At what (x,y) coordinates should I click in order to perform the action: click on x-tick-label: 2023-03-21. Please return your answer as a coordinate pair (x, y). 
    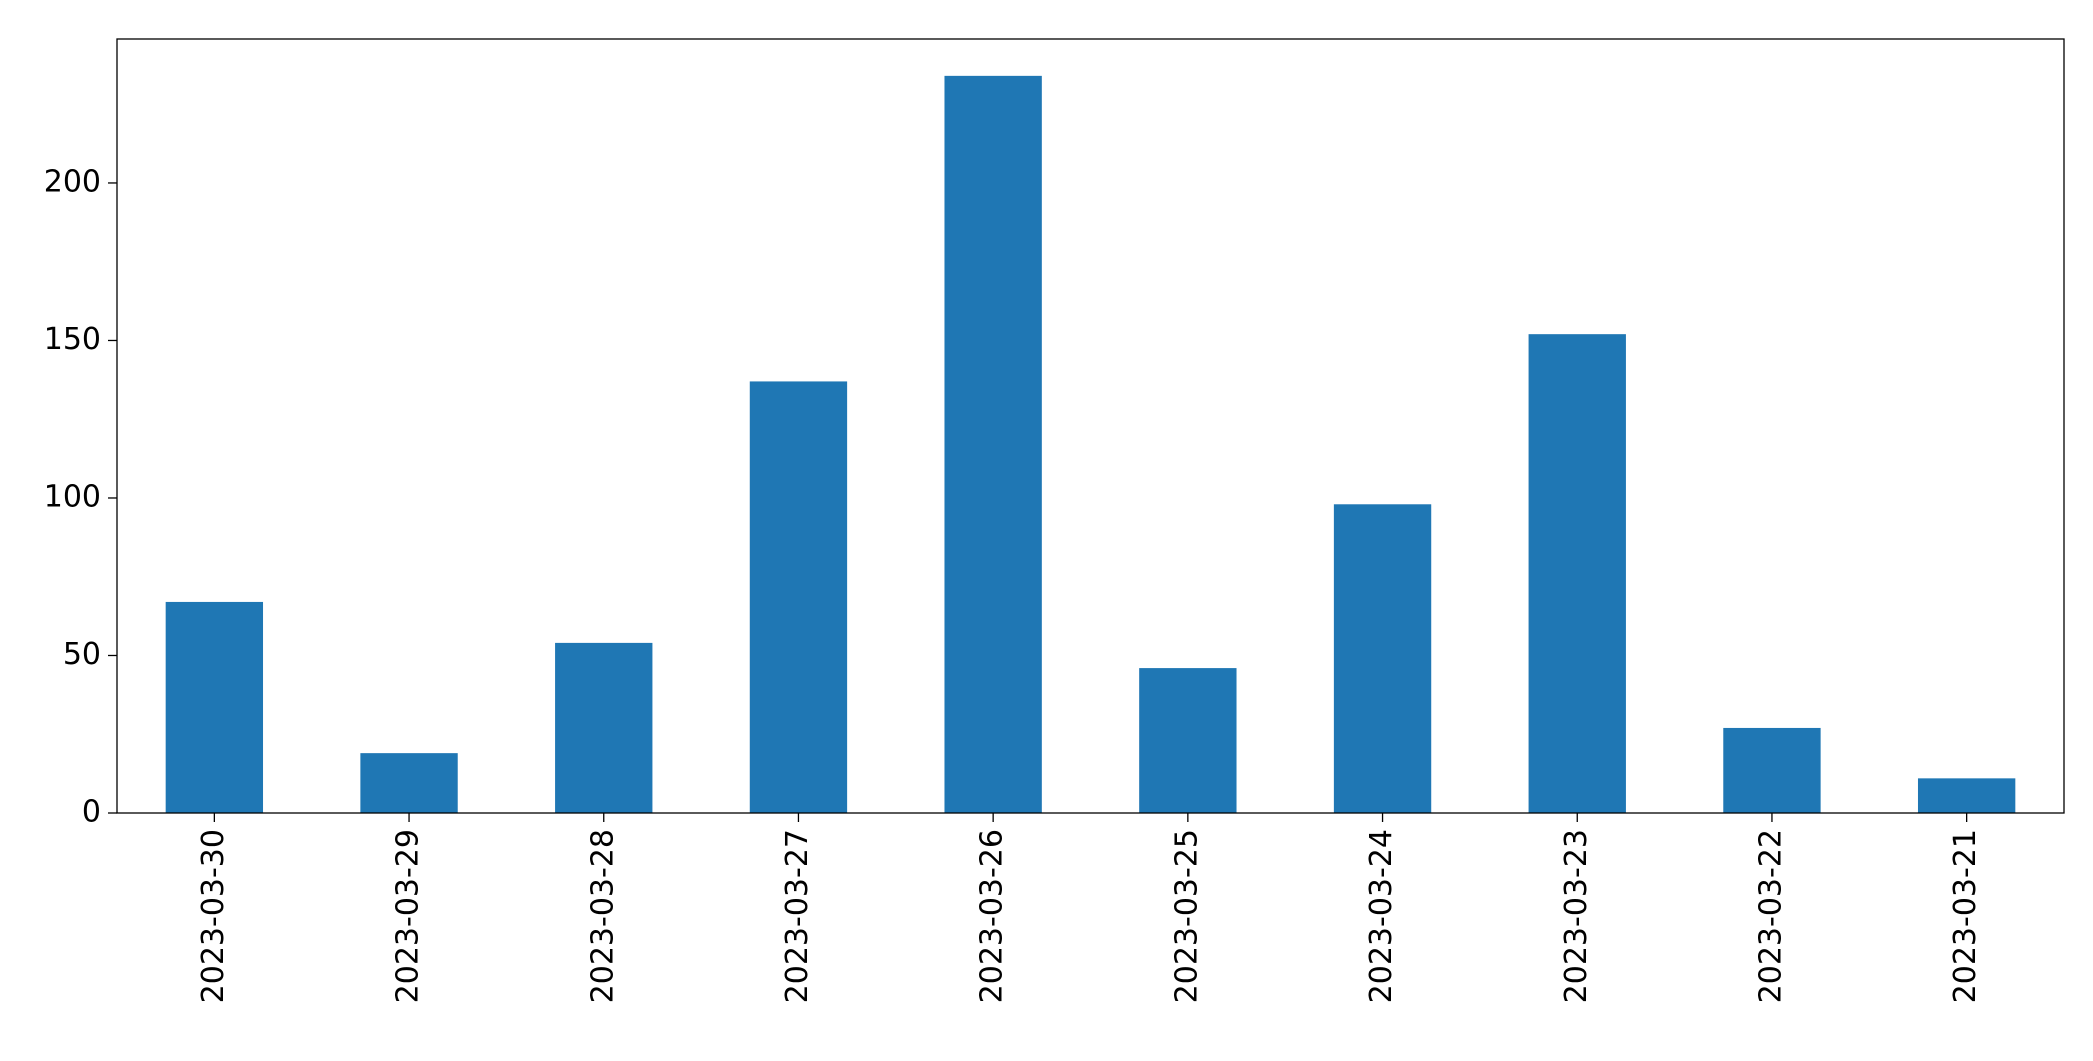
    Looking at the image, I should click on (1965, 916).